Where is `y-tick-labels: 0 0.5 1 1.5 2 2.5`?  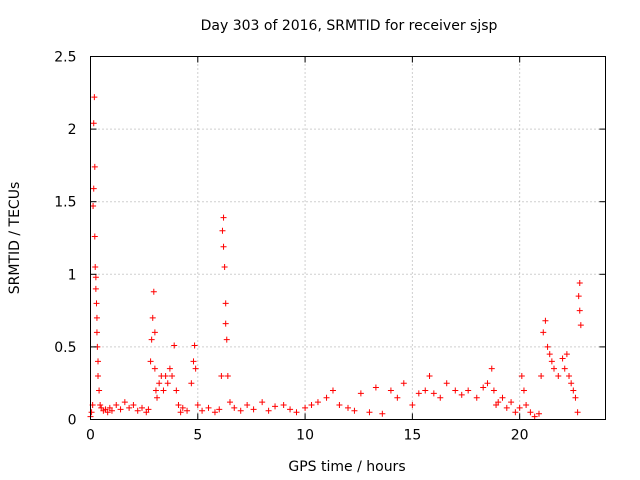 y-tick-labels: 0 0.5 1 1.5 2 2.5 is located at coordinates (65, 239).